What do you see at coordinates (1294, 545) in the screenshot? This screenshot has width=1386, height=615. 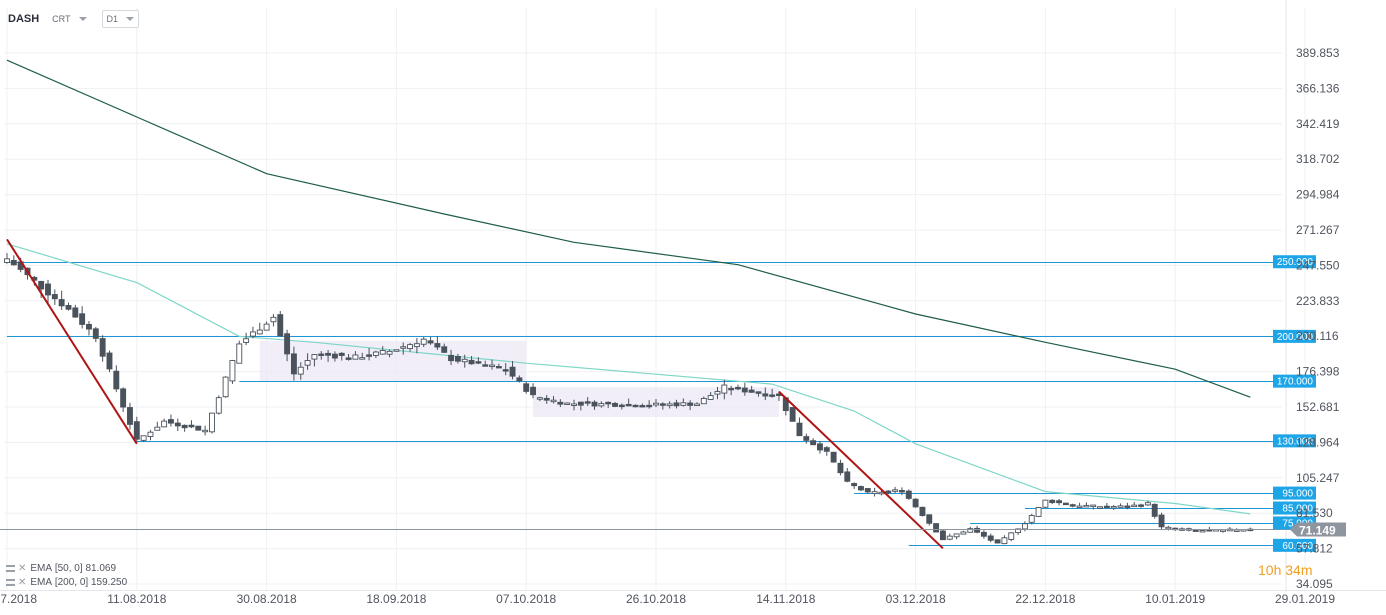 I see `level-label-bg` at bounding box center [1294, 545].